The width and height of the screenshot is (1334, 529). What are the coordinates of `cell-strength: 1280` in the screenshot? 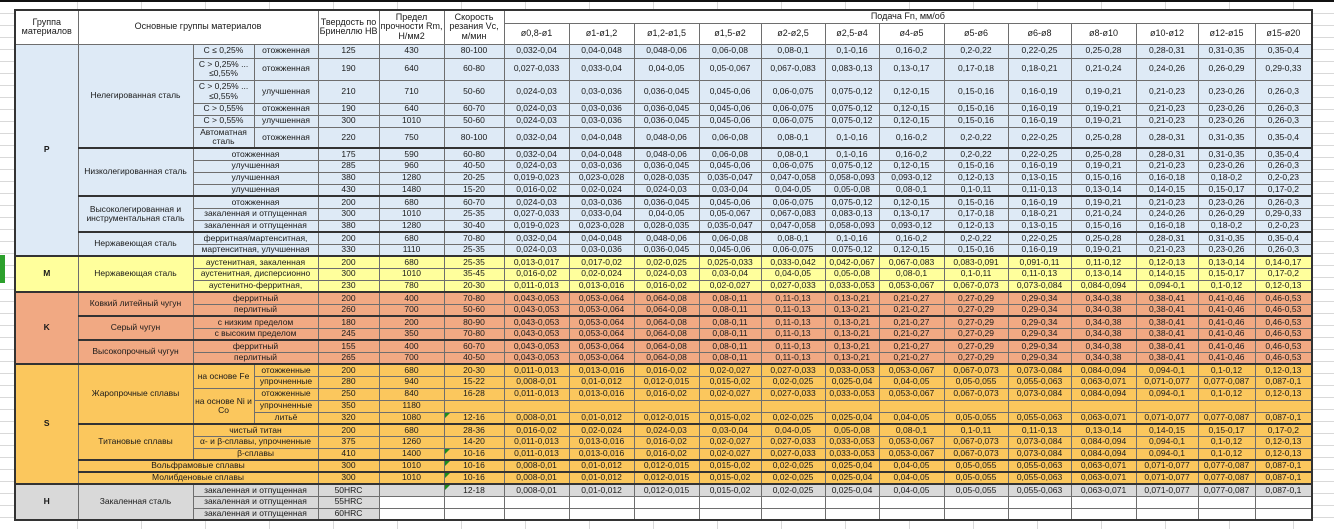 It's located at (411, 178).